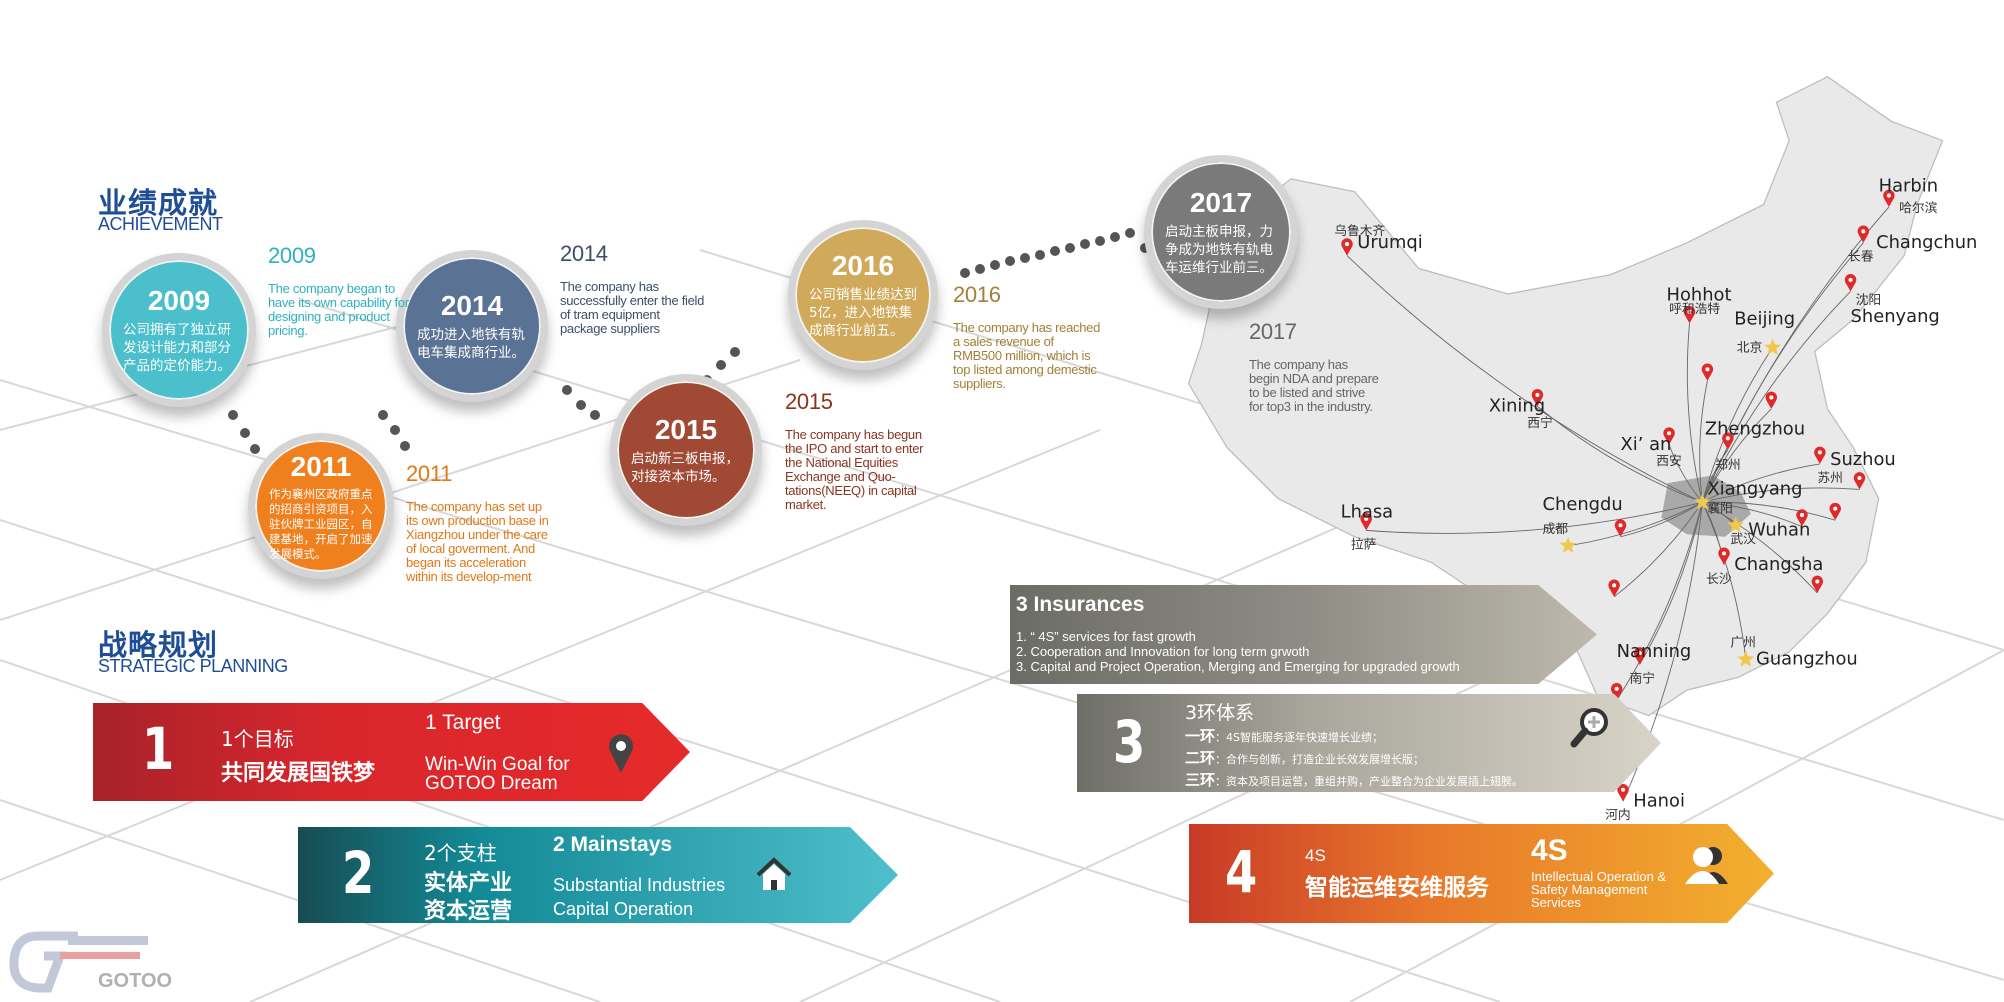  What do you see at coordinates (1618, 815) in the screenshot?
I see `city-label-zh: 河内` at bounding box center [1618, 815].